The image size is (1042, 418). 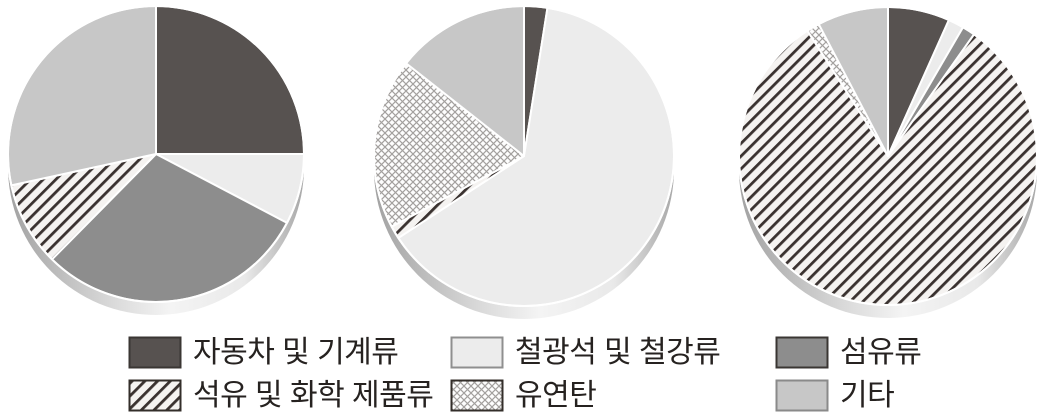 I want to click on legend-swatch-gray-icon, so click(x=802, y=352).